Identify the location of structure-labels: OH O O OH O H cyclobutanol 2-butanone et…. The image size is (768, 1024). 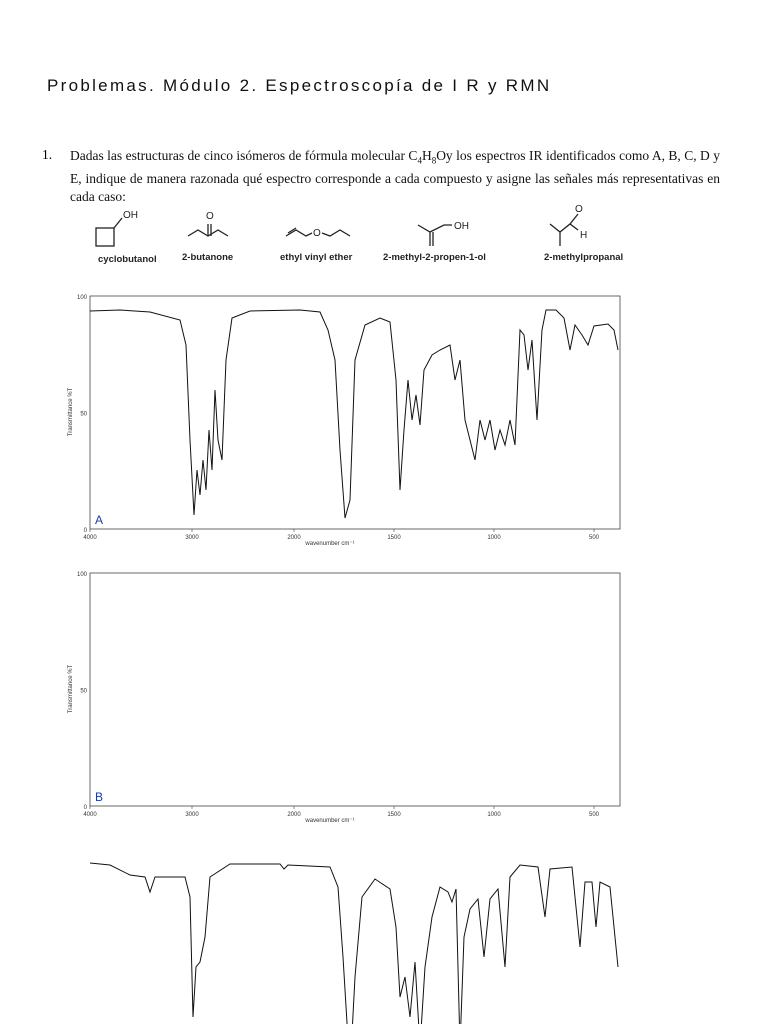
(360, 234).